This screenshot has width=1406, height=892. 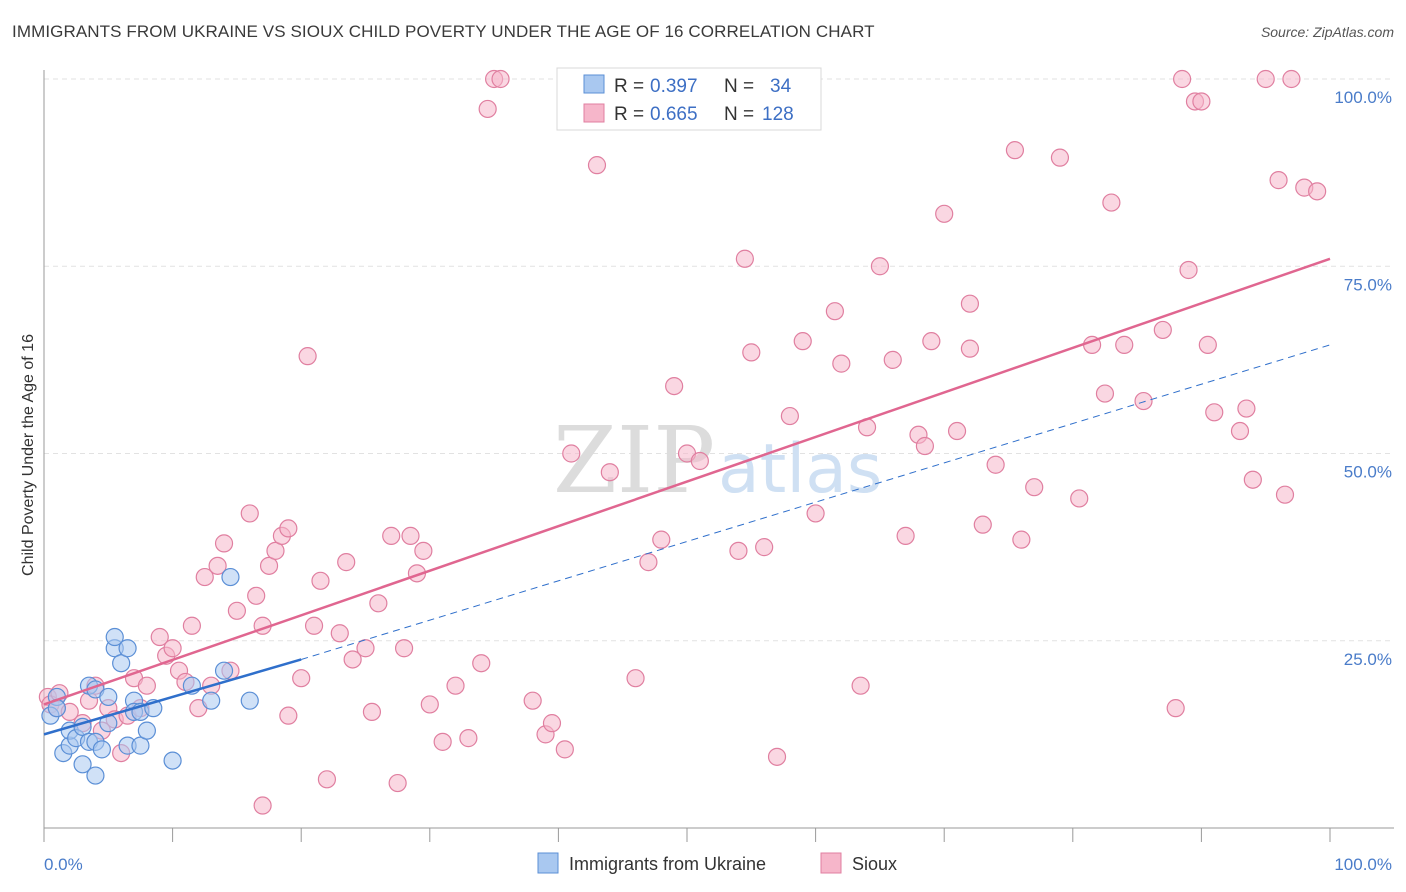 I want to click on bottom-legend-swatch-ukraine, so click(x=548, y=863).